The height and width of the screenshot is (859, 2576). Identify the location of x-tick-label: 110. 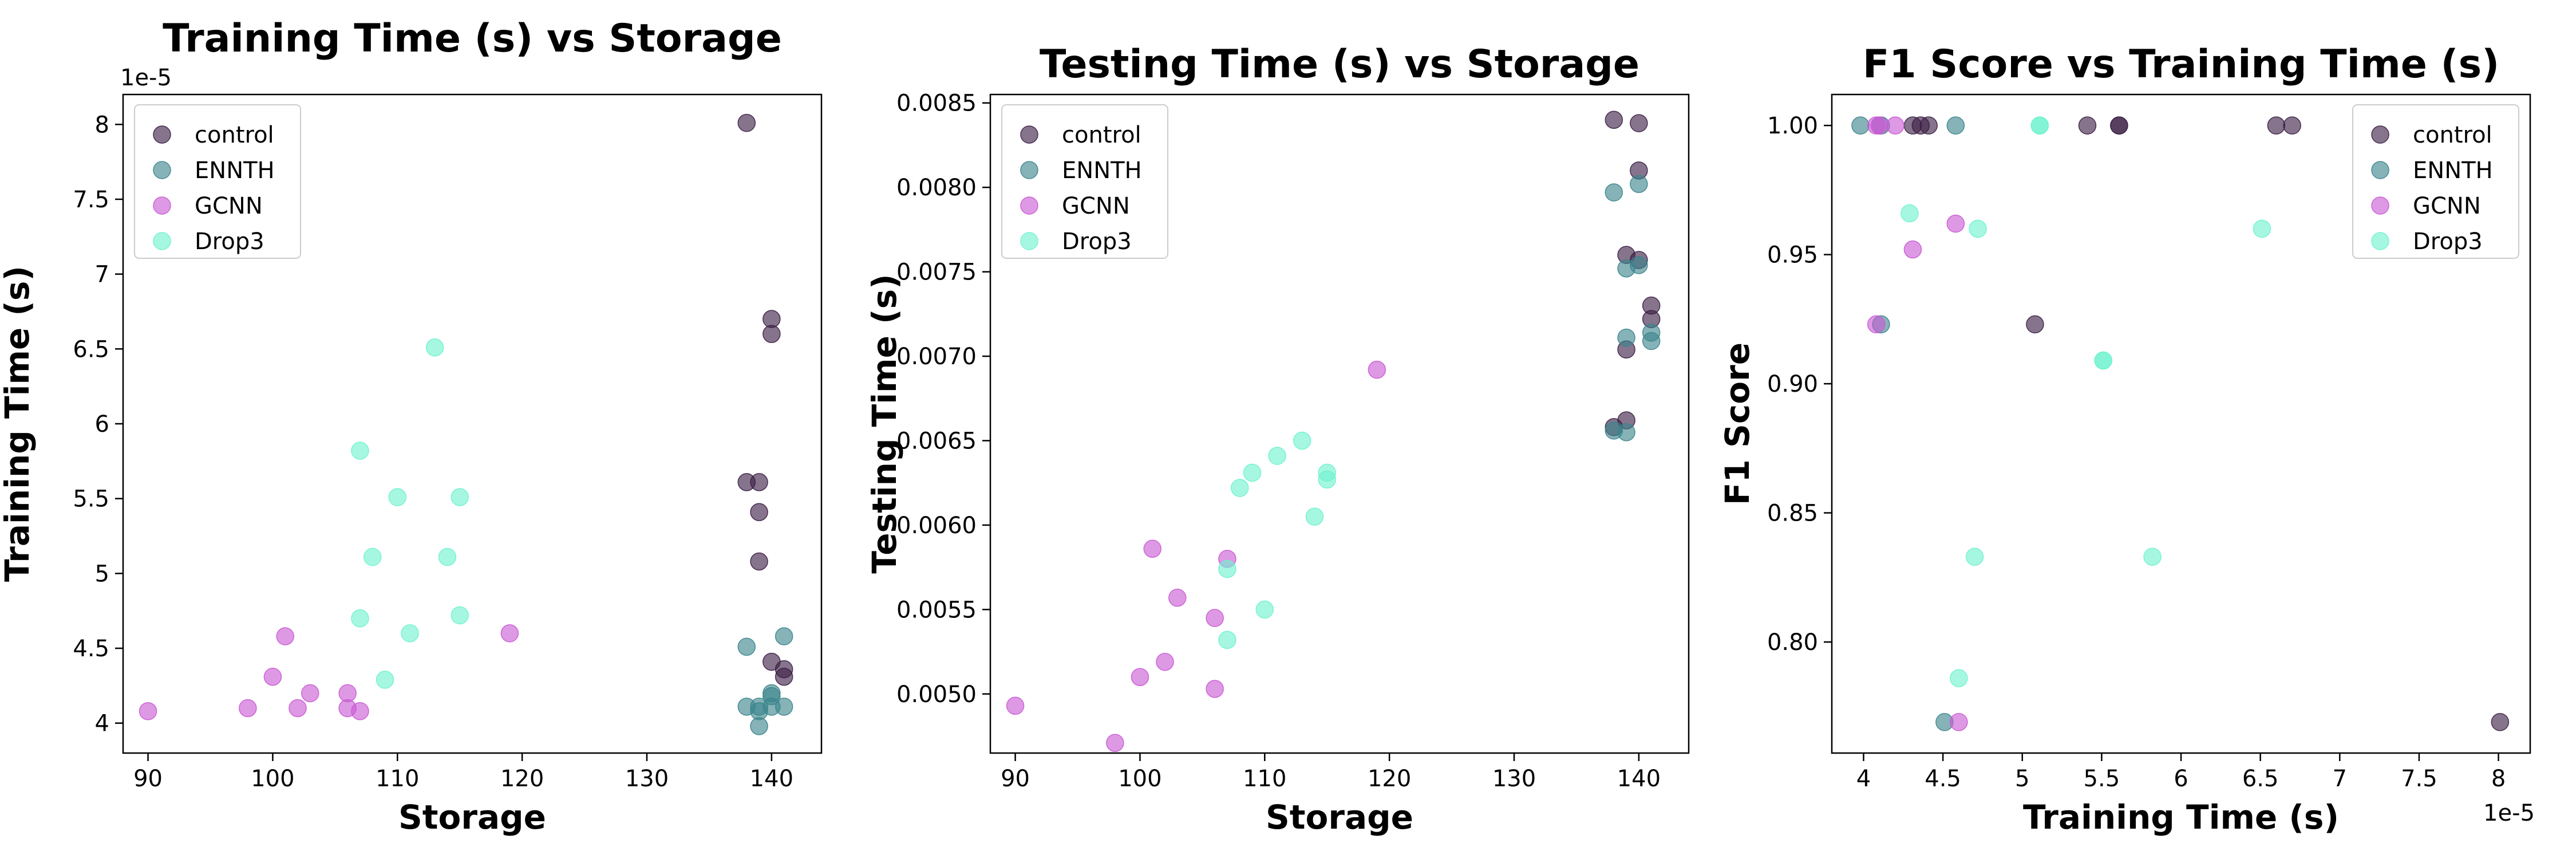
(397, 779).